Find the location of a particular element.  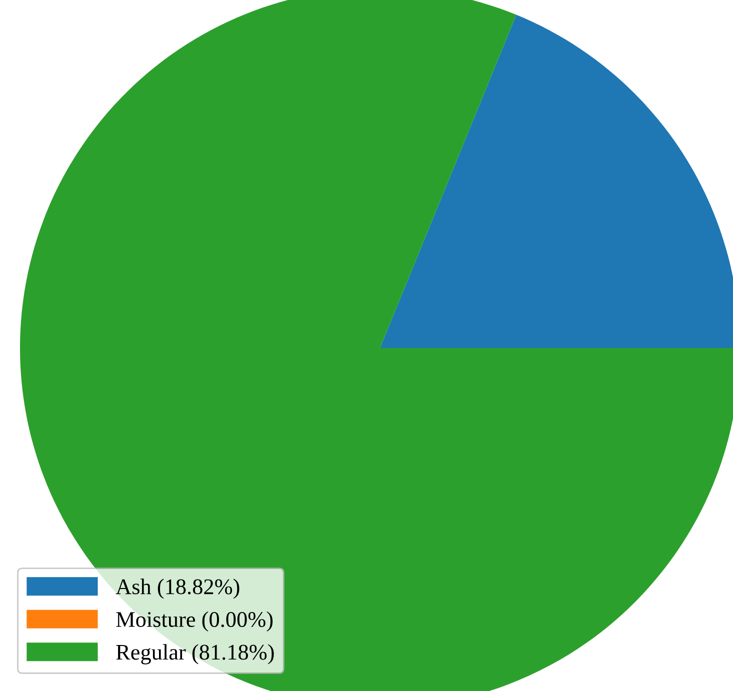

legend-label: Ash (18.82%) is located at coordinates (178, 588).